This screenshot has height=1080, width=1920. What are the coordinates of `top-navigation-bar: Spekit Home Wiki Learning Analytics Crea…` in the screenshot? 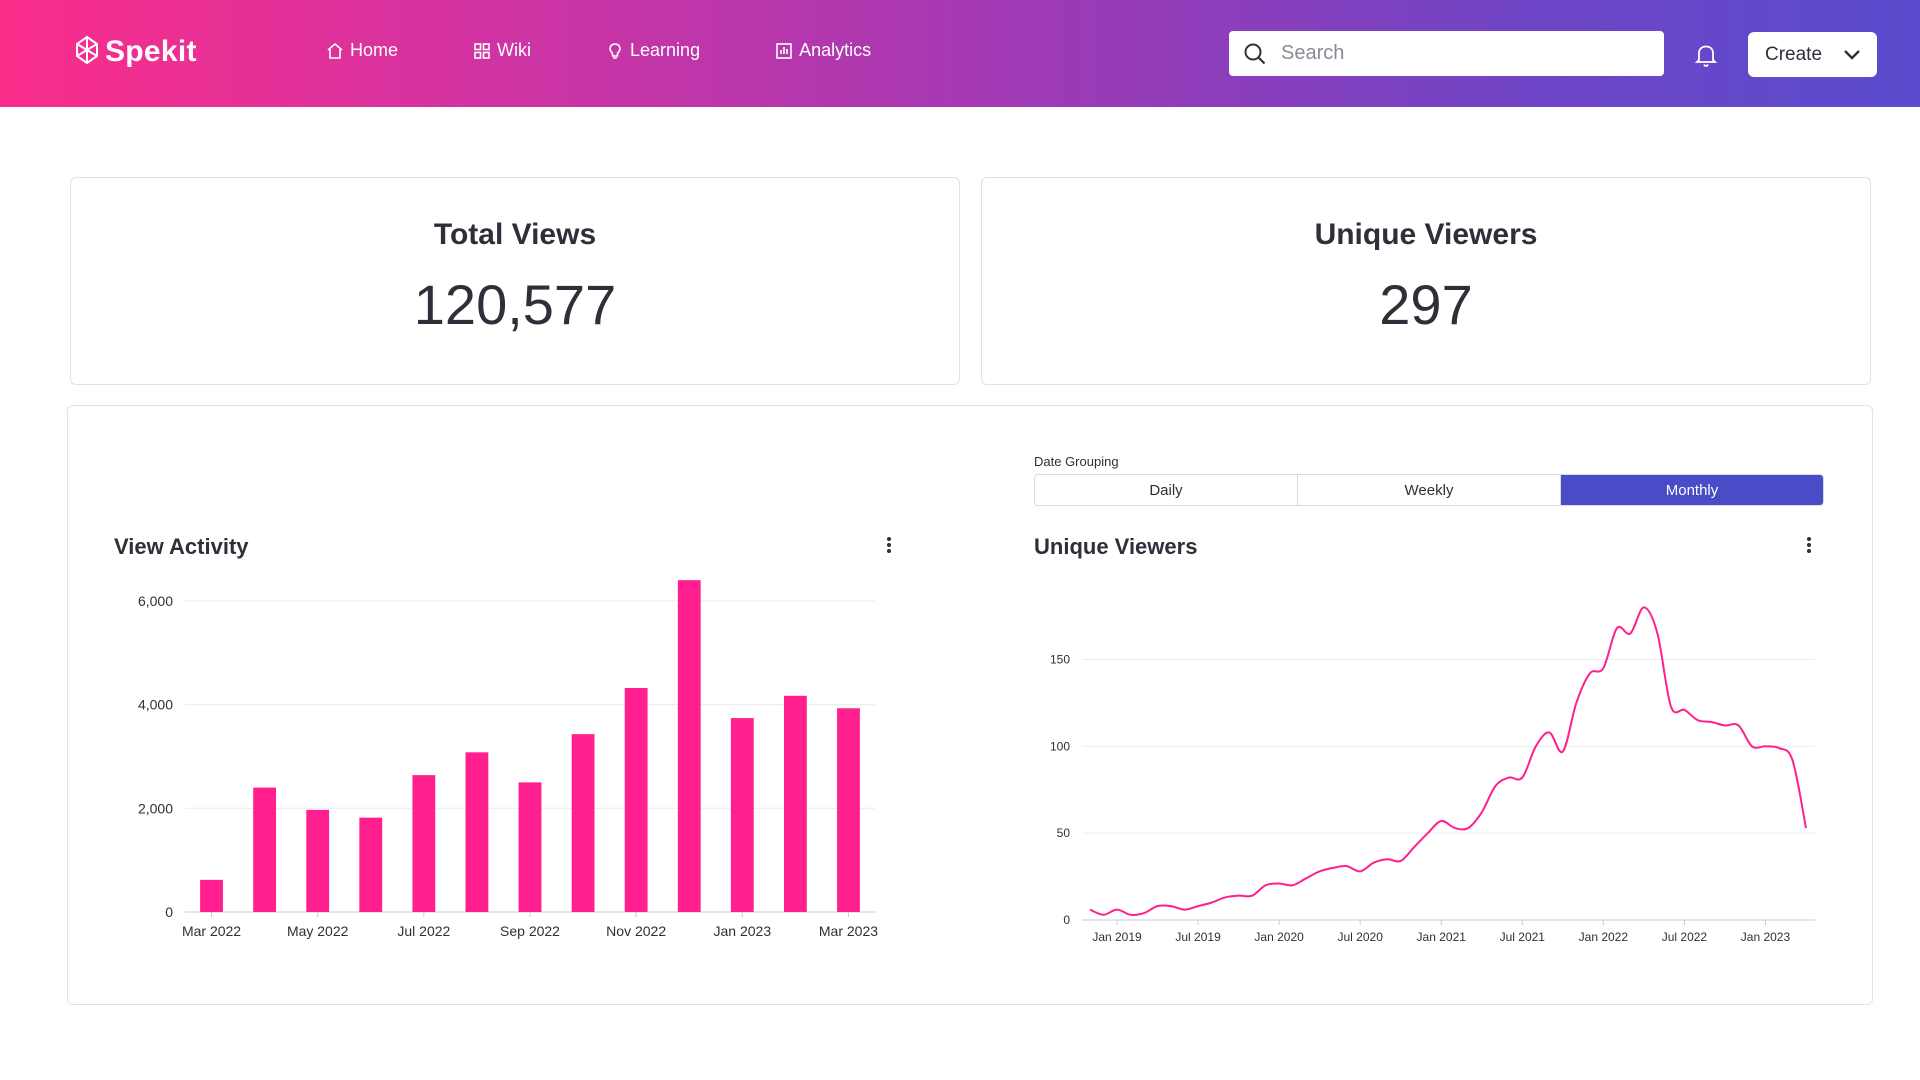 It's located at (960, 53).